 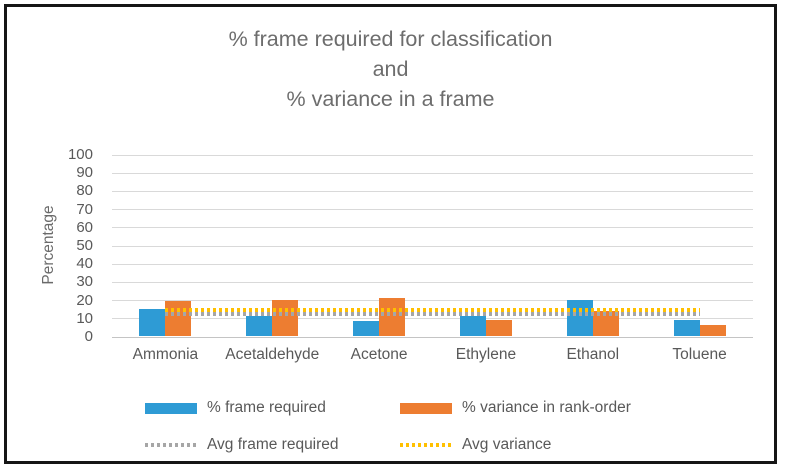 What do you see at coordinates (498, 327) in the screenshot?
I see `bar-variance-ethylene` at bounding box center [498, 327].